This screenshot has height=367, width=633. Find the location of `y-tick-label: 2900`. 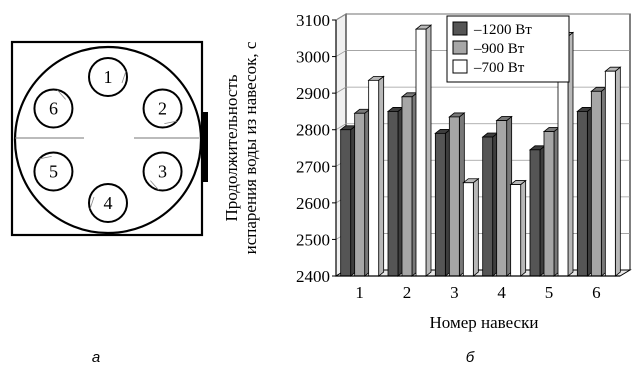

y-tick-label: 2900 is located at coordinates (313, 93).